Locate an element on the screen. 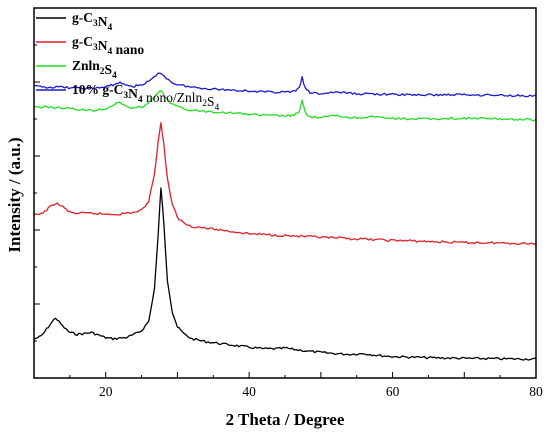 Image resolution: width=550 pixels, height=435 pixels. y-axis-label: Intensity / (a.u.) is located at coordinates (14, 194).